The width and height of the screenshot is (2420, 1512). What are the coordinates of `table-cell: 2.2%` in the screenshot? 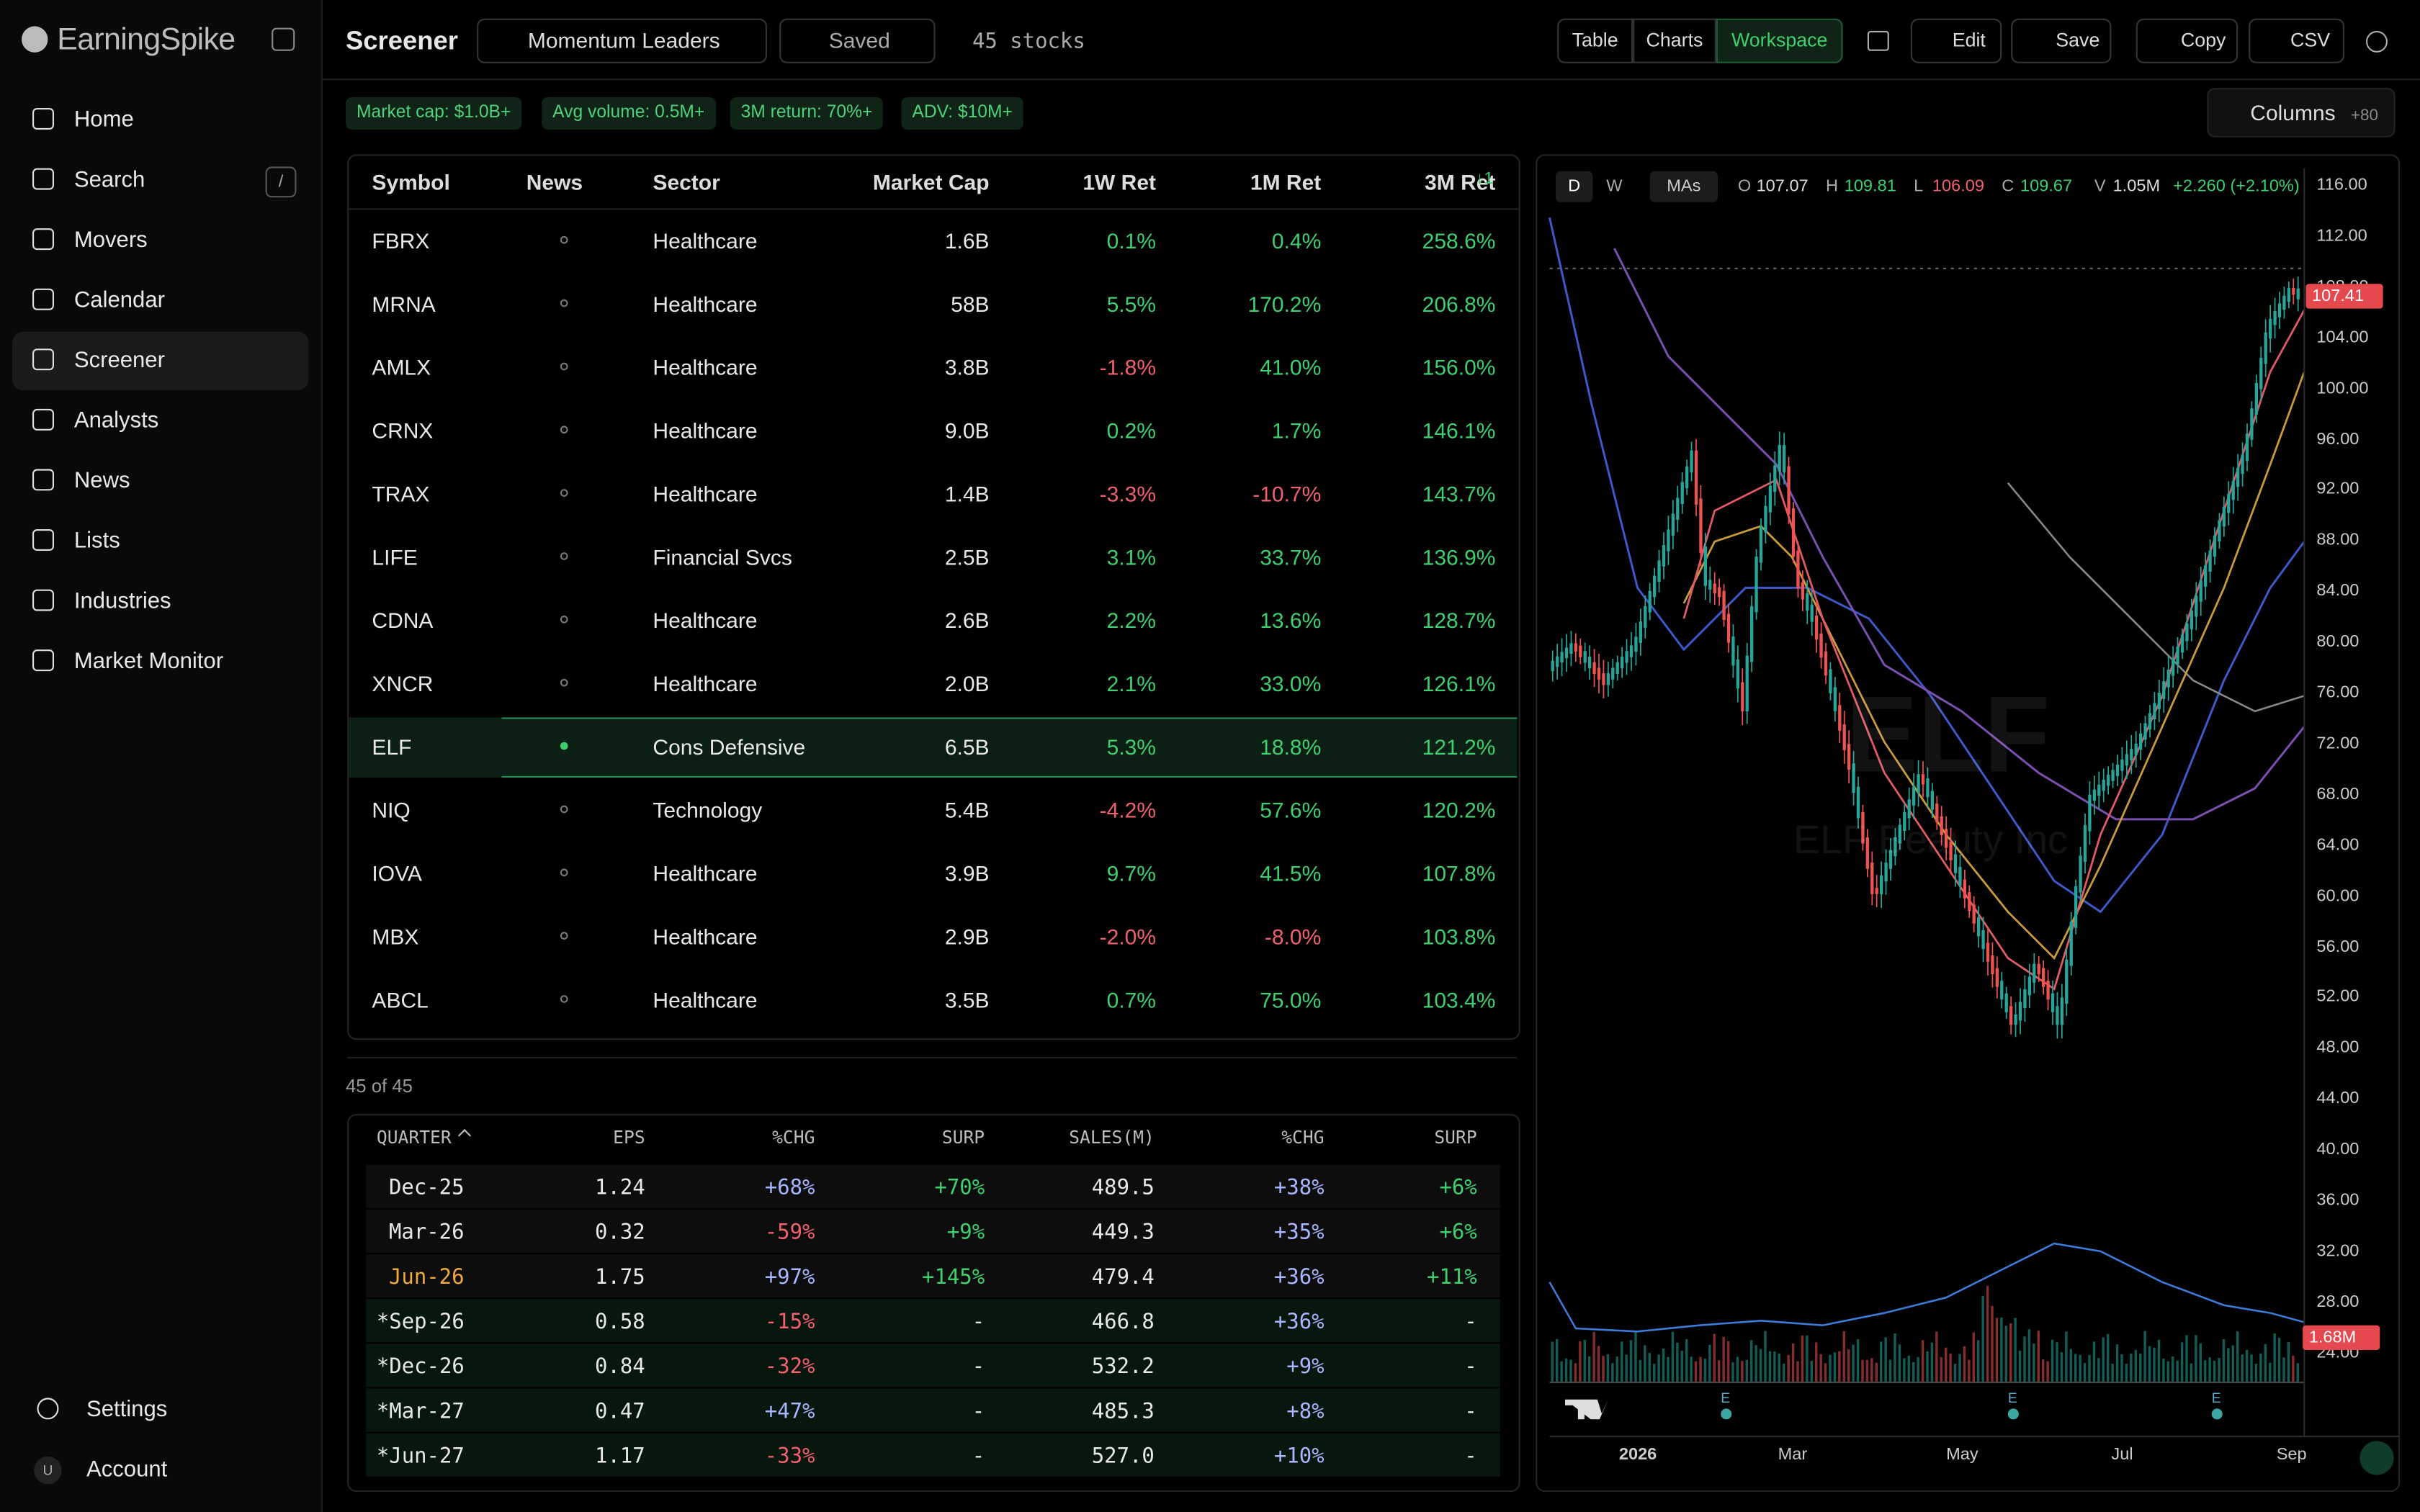 It's located at (1131, 620).